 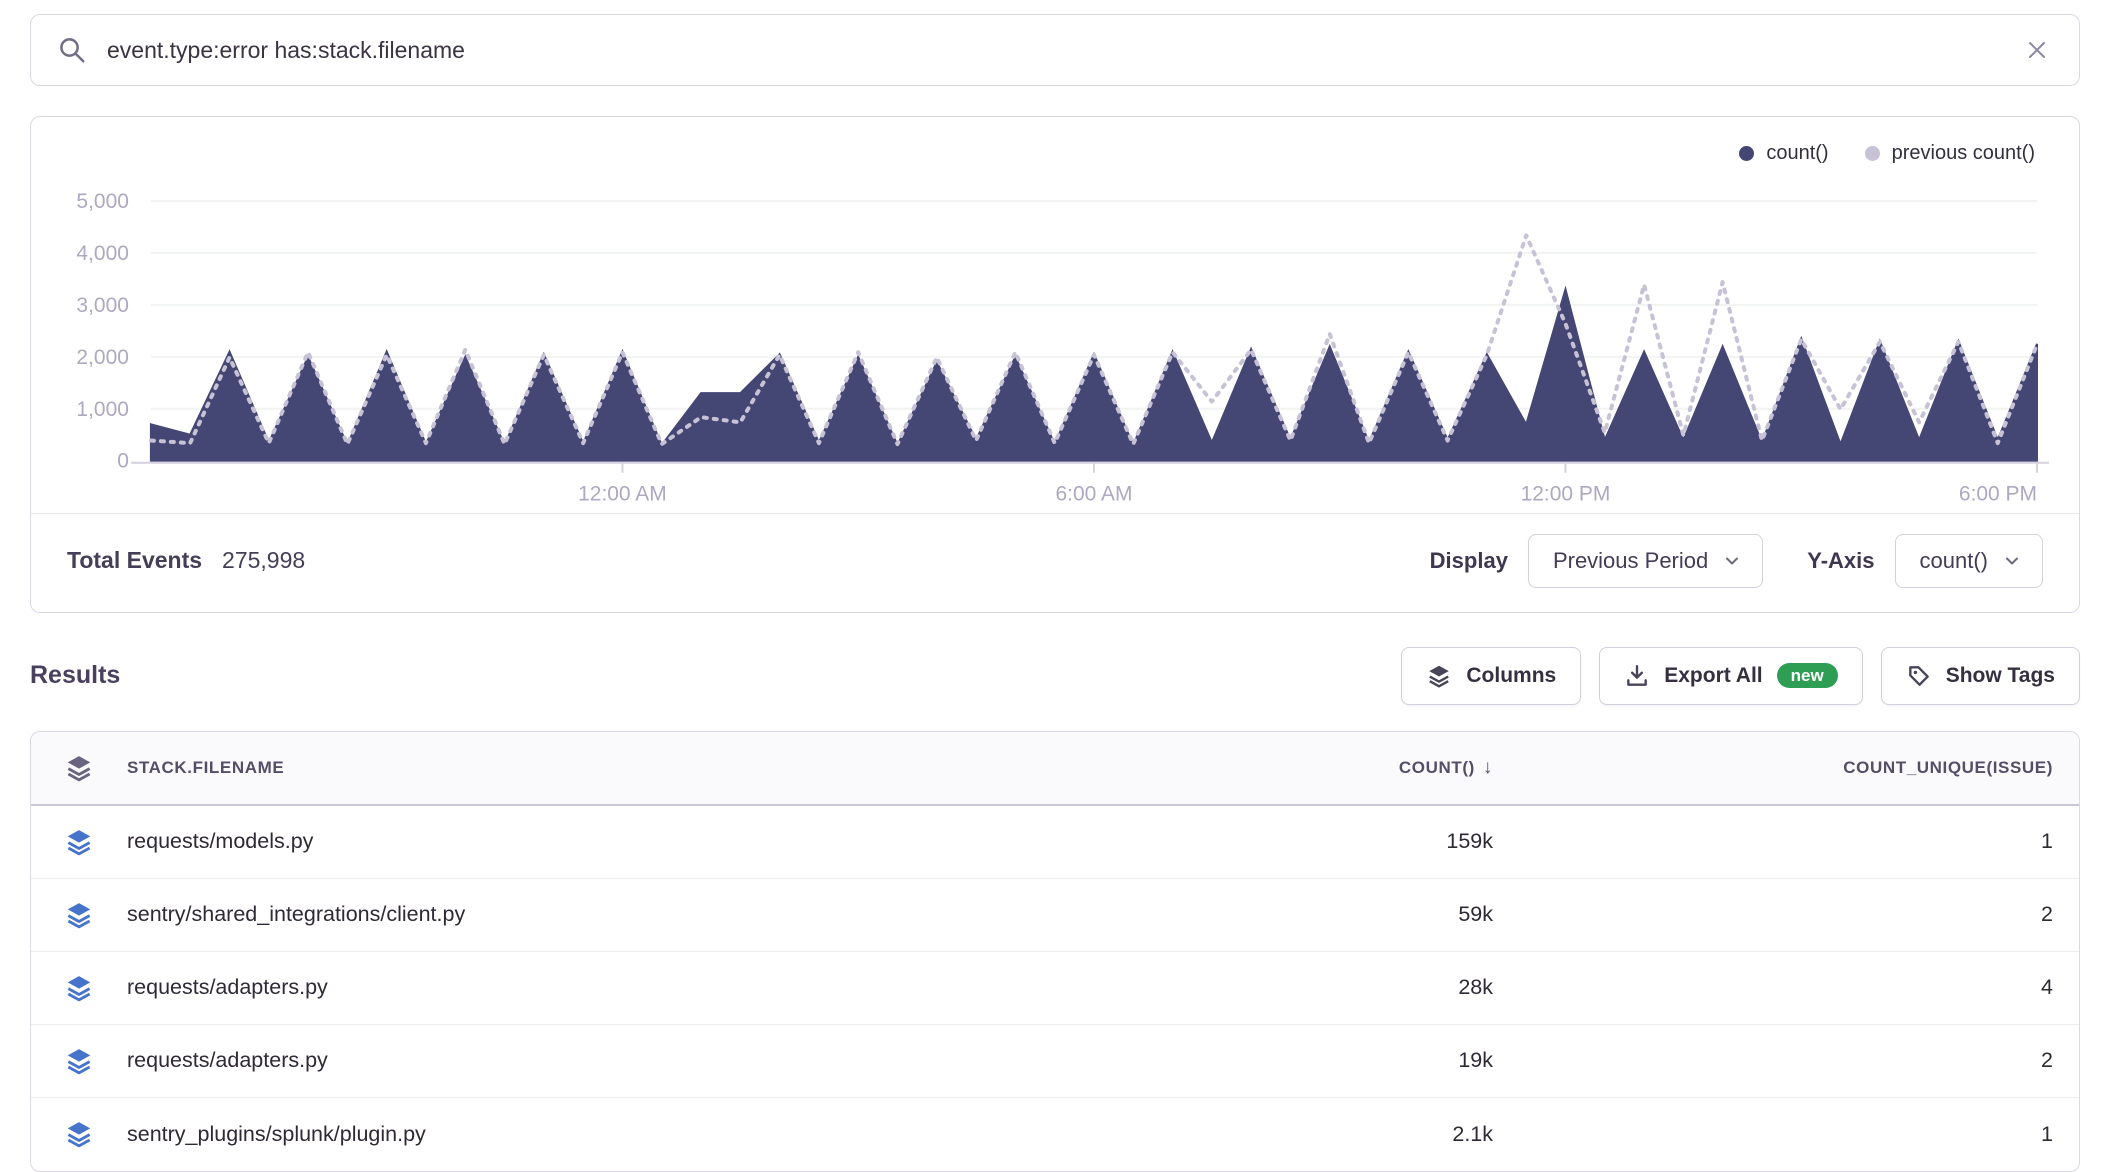 What do you see at coordinates (1713, 675) in the screenshot?
I see `export-all-button-label: Export All` at bounding box center [1713, 675].